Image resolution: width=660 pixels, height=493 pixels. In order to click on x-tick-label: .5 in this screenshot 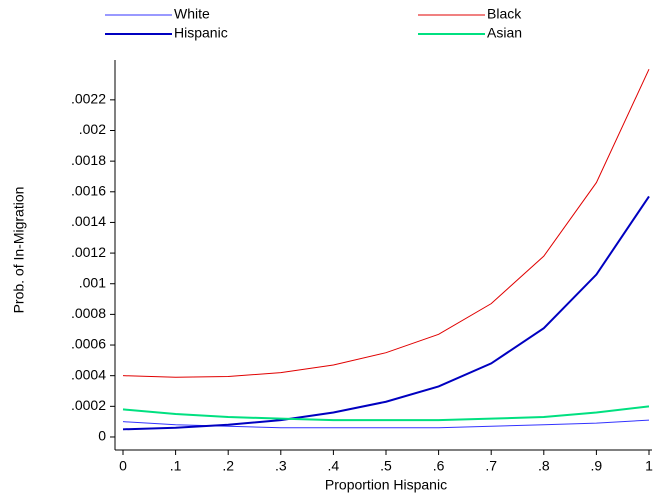, I will do `click(386, 466)`.